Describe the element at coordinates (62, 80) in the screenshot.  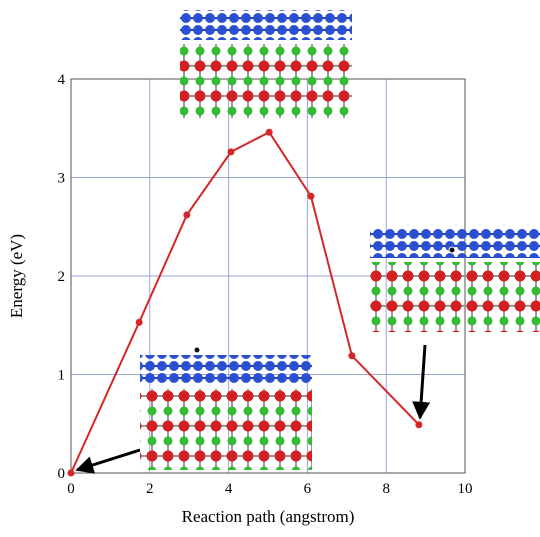
I see `y-tick-label: 4` at that location.